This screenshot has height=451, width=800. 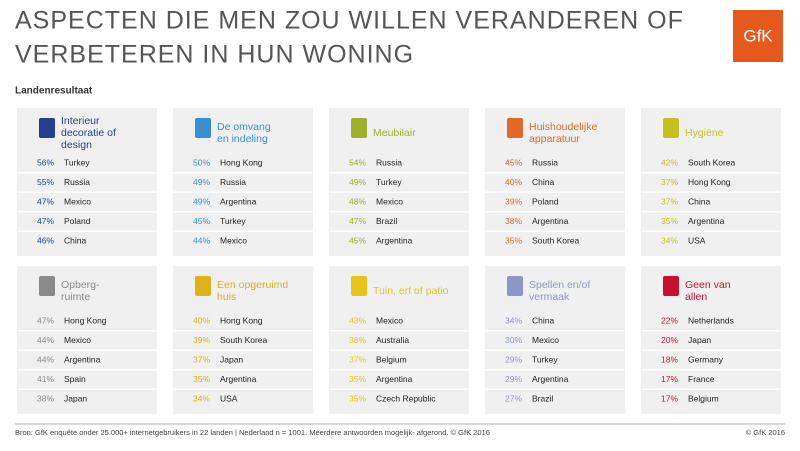 I want to click on percentage: 18%, so click(x=669, y=359).